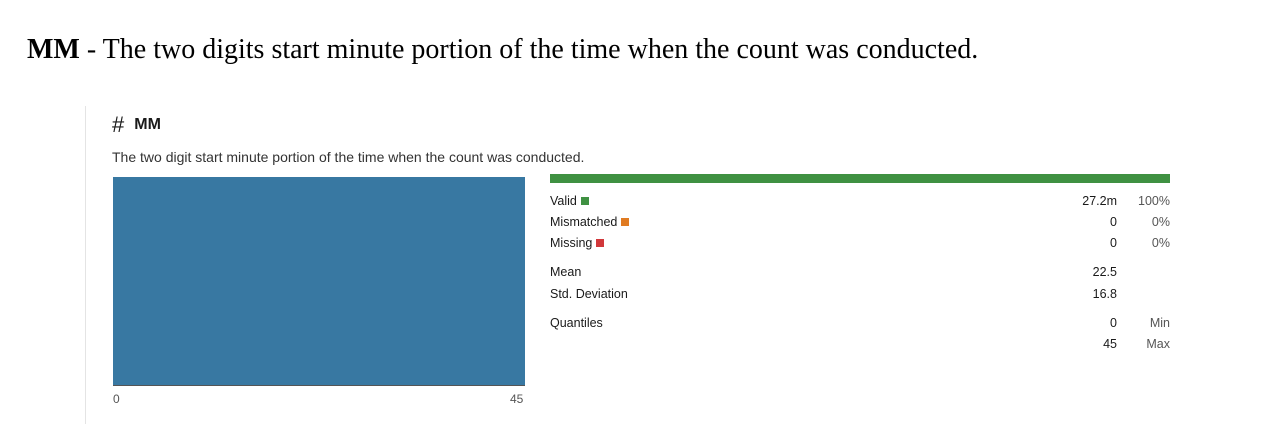 The height and width of the screenshot is (430, 1267). Describe the element at coordinates (1110, 344) in the screenshot. I see `quantile-max-value: 45` at that location.